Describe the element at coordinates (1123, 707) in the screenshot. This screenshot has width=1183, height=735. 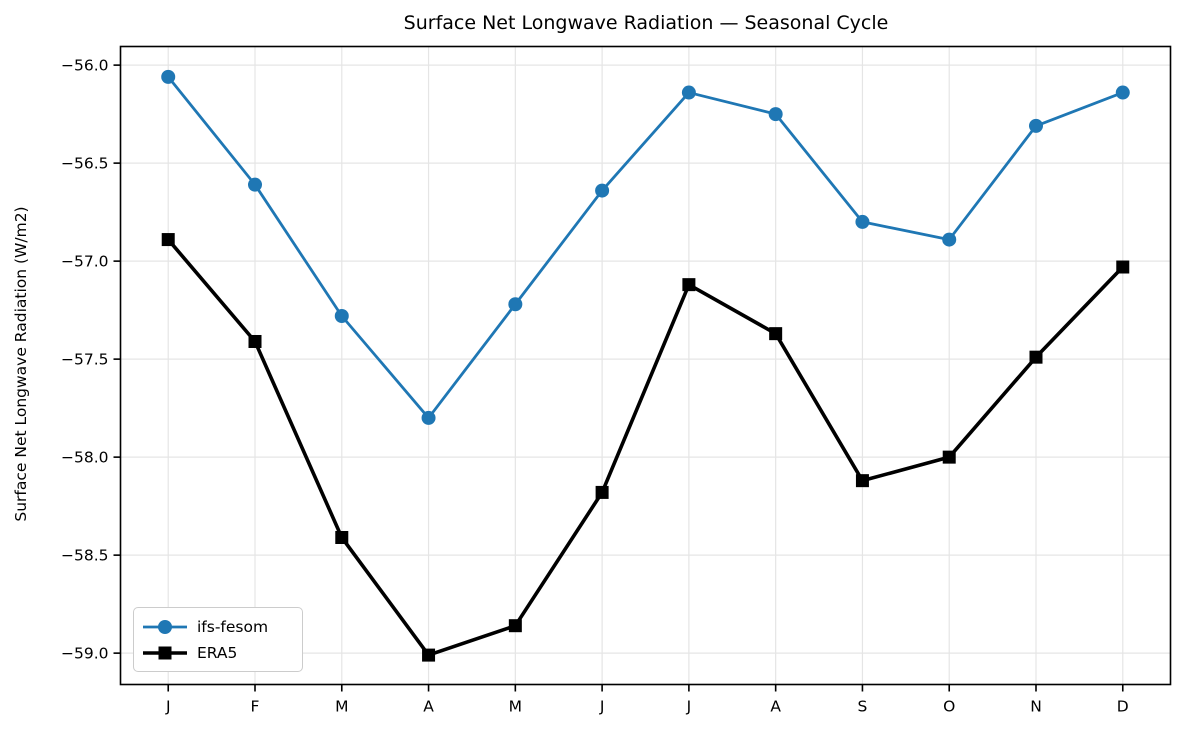
I see `x-tick-label: D` at that location.